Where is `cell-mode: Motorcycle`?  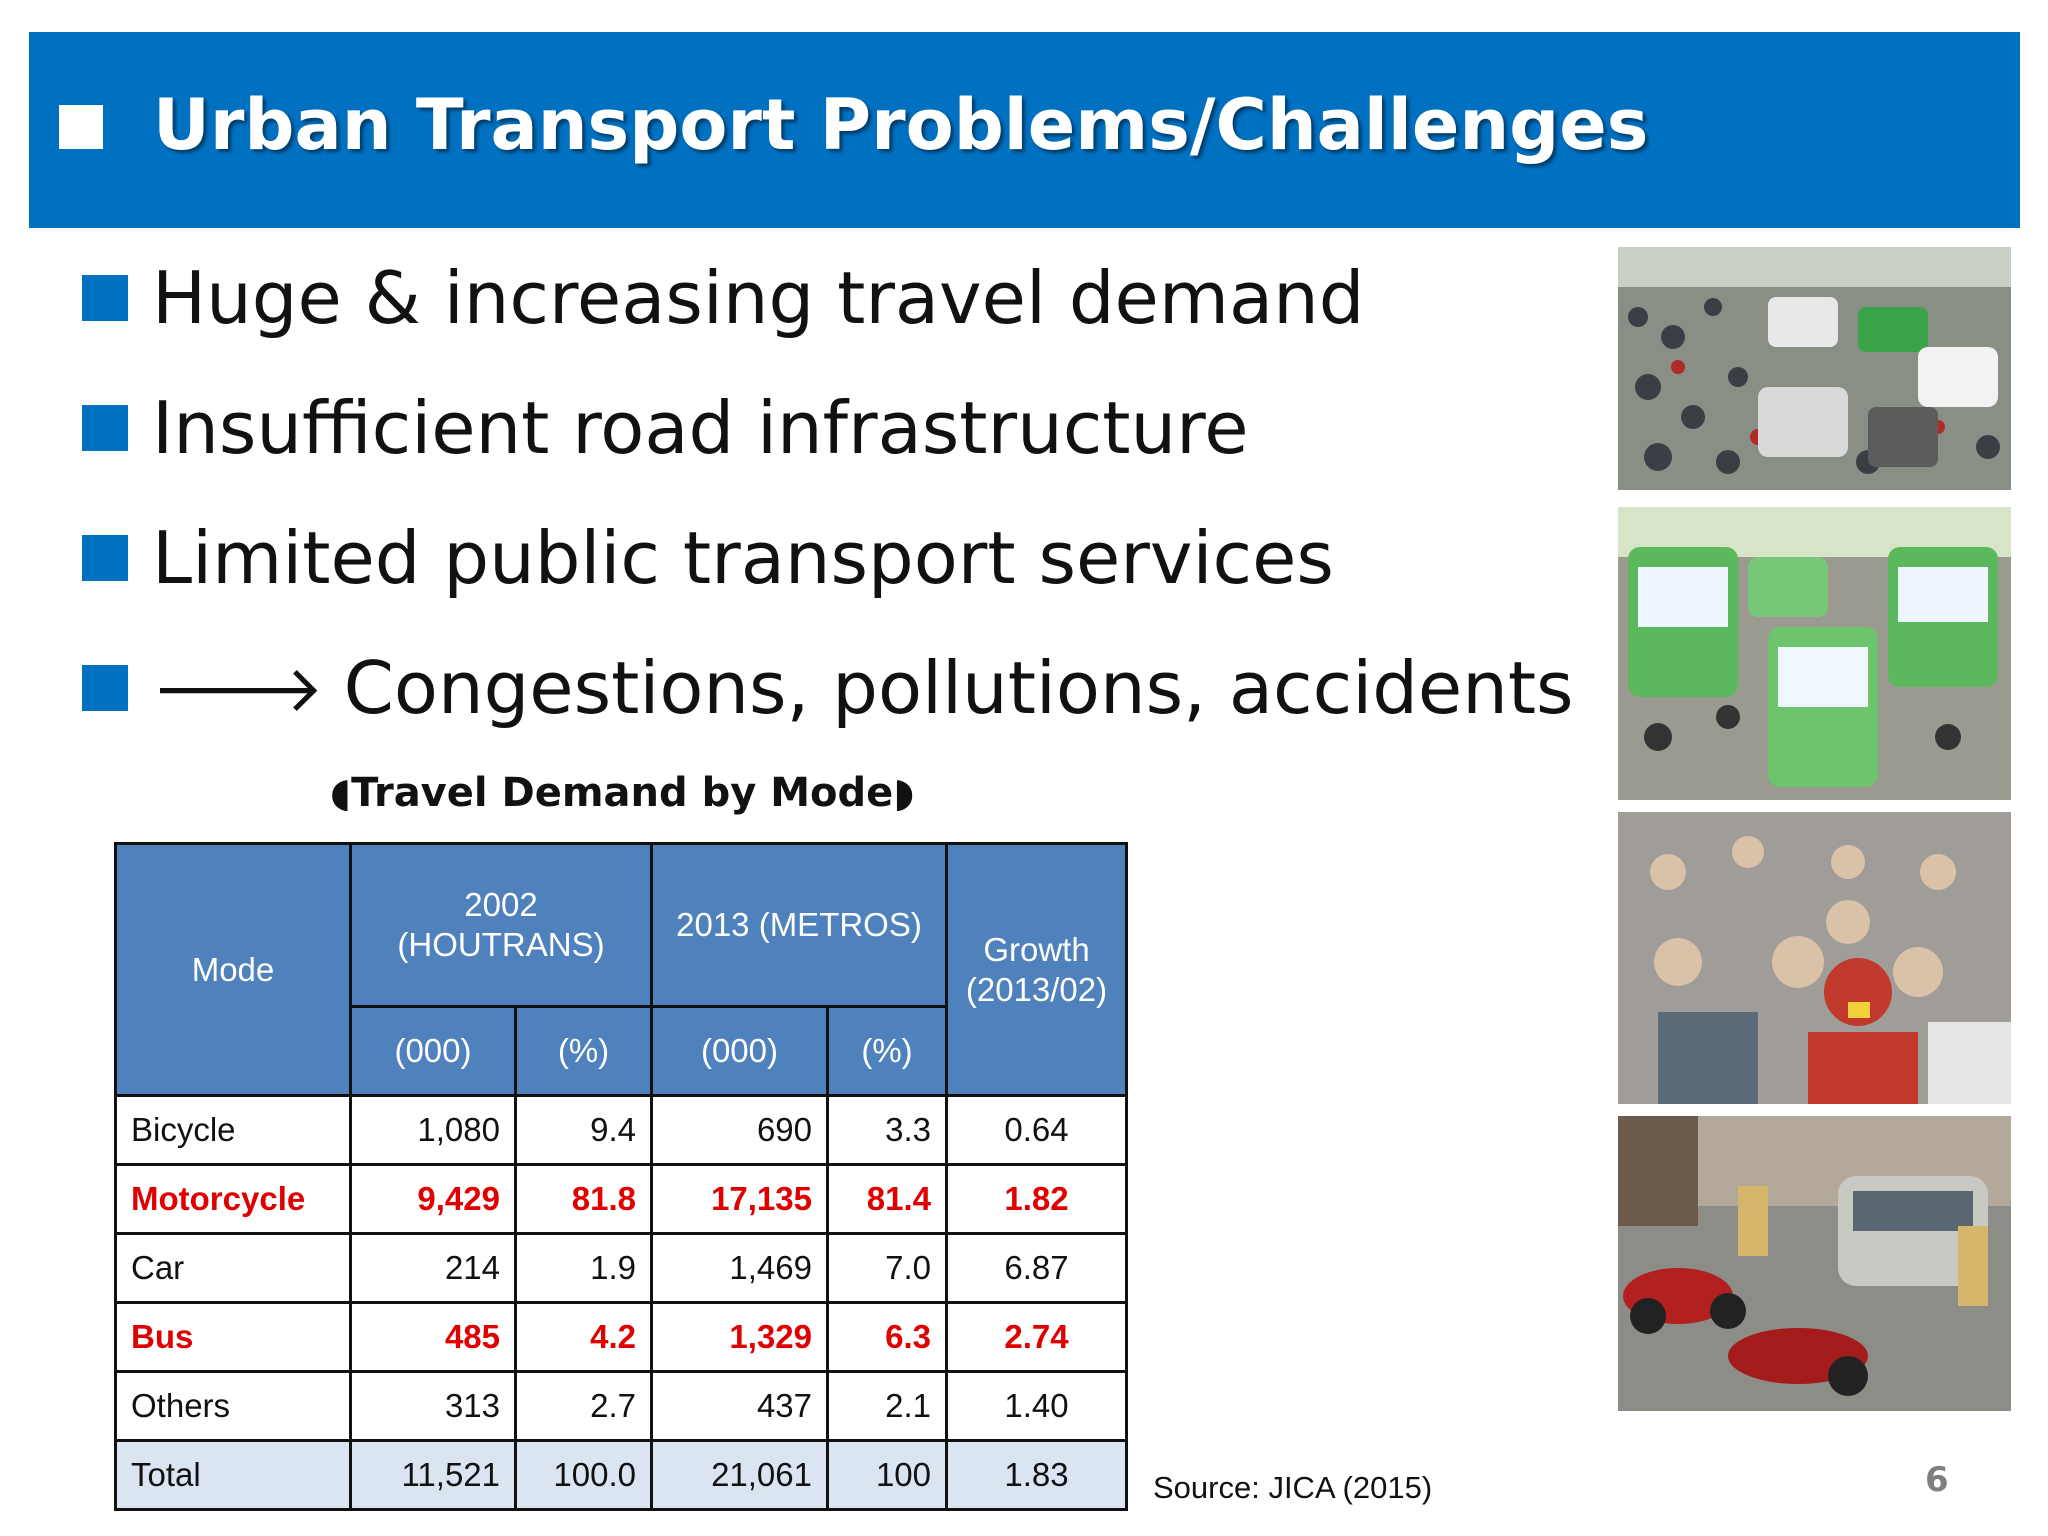 cell-mode: Motorcycle is located at coordinates (233, 1199).